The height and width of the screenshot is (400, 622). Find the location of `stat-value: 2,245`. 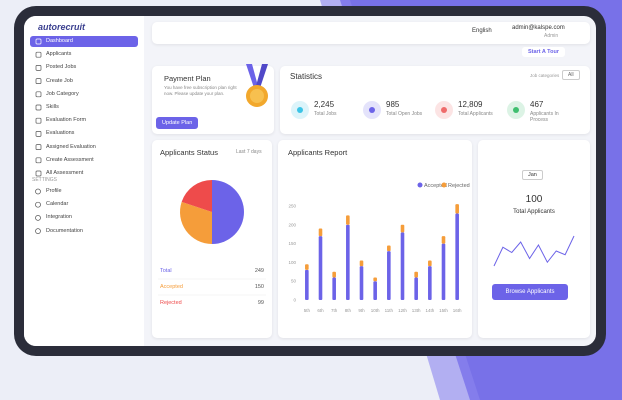

stat-value: 2,245 is located at coordinates (324, 104).